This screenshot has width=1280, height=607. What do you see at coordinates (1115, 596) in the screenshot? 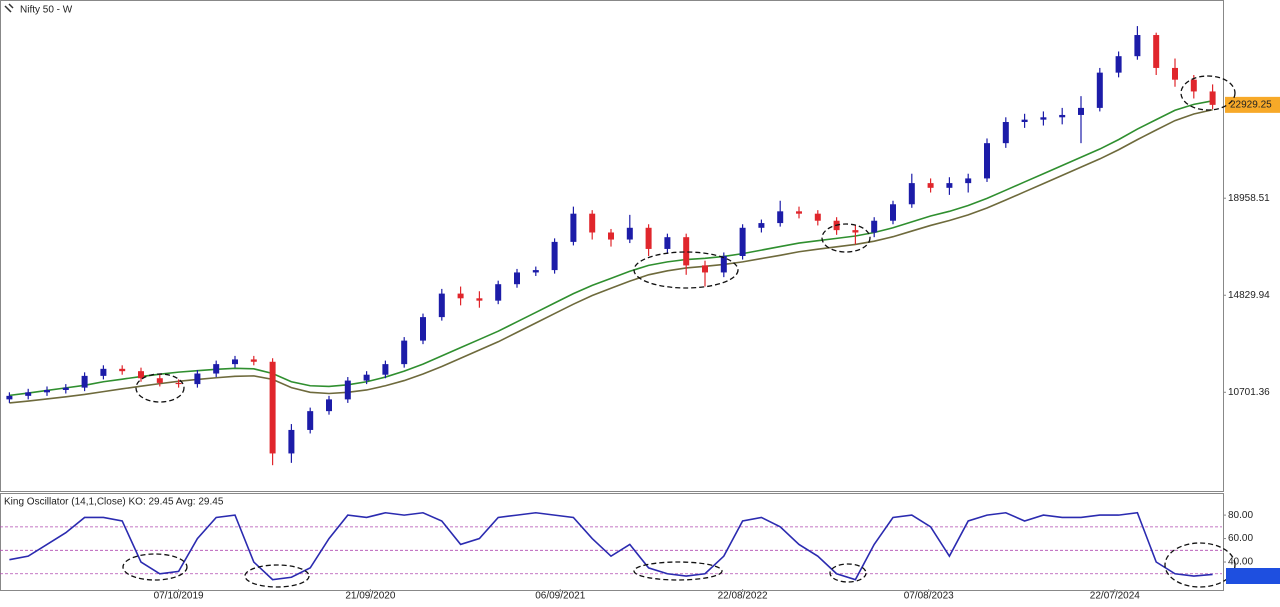
I see `x-tick-label: 22/07/2024` at bounding box center [1115, 596].